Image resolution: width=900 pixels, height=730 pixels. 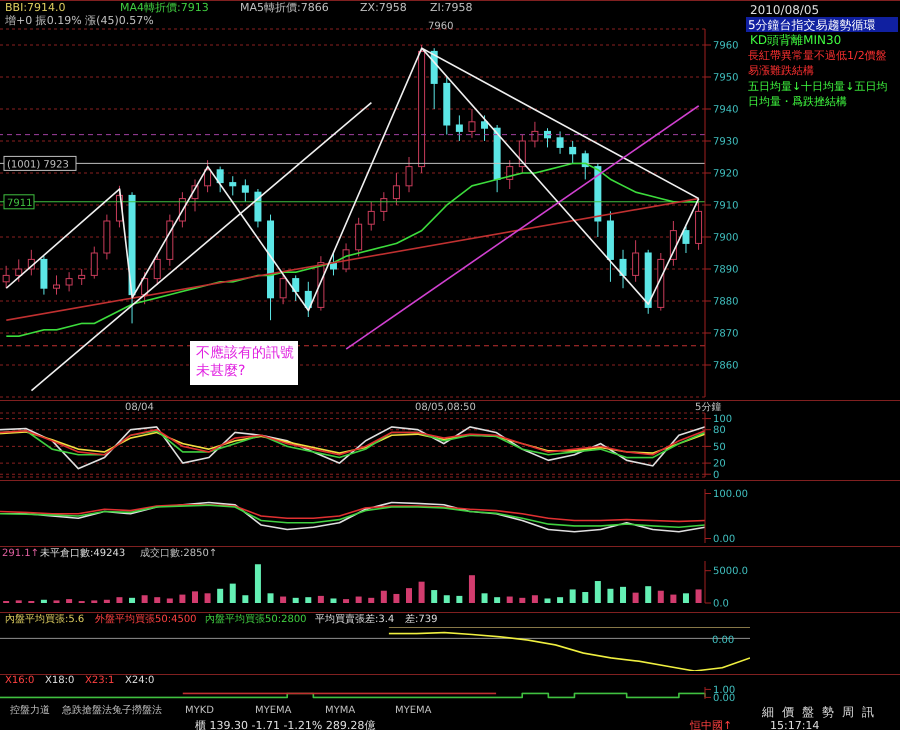 I want to click on text: 未平倉口數:49243, so click(x=83, y=554).